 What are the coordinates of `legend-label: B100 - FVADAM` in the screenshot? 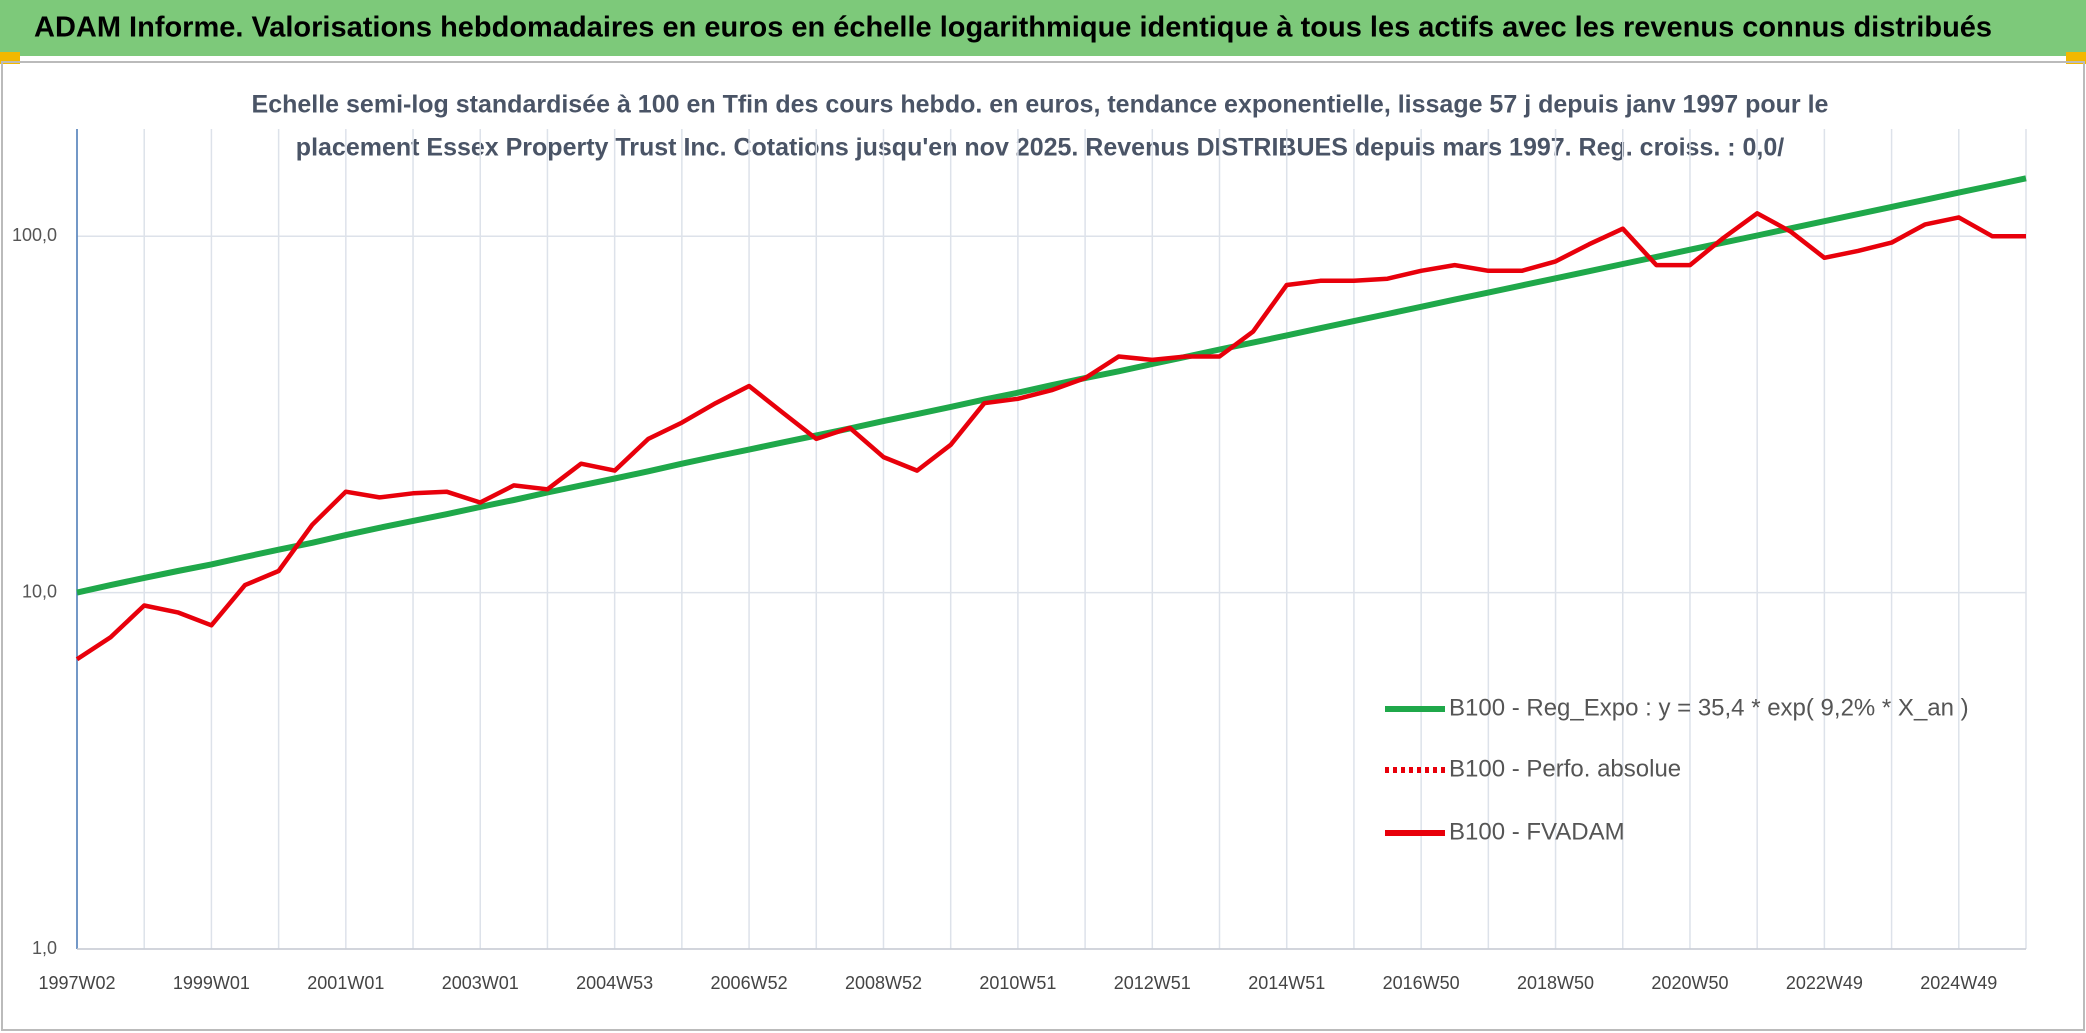 It's located at (1537, 831).